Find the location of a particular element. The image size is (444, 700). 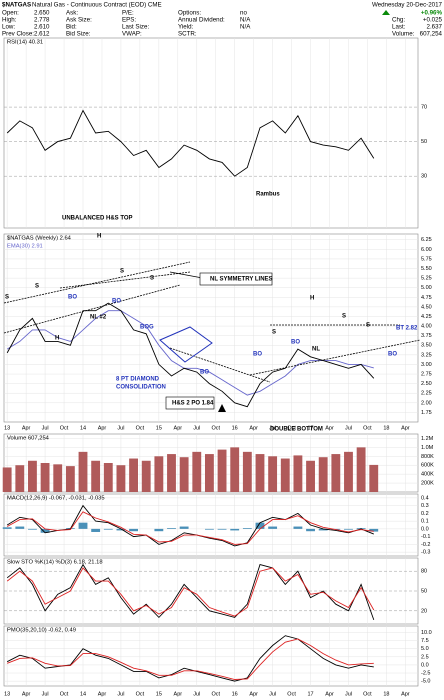

field-label: Ask Size: is located at coordinates (79, 20).